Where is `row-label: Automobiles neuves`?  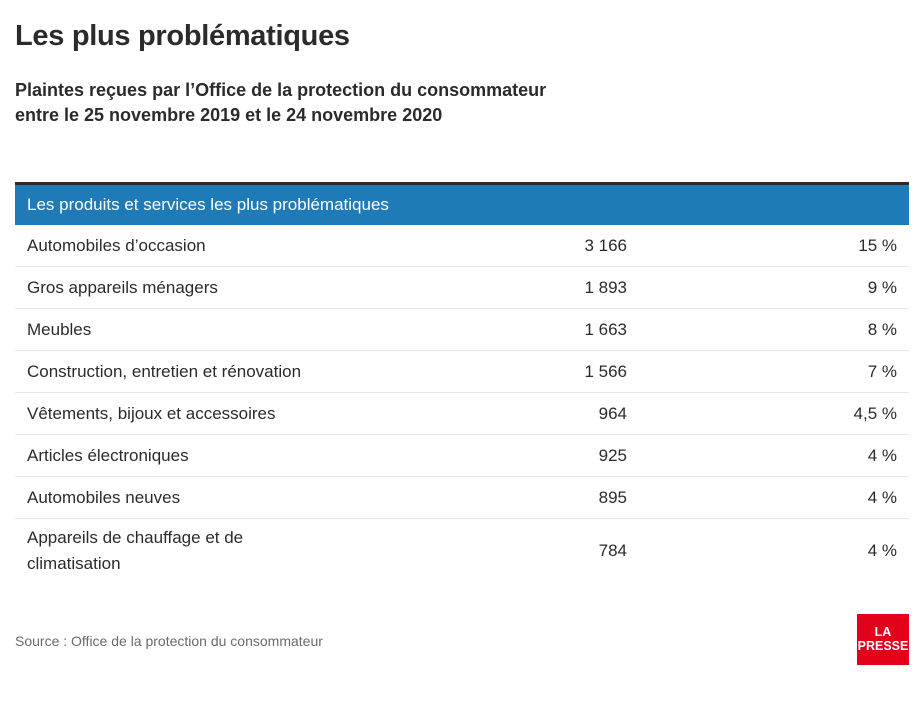
row-label: Automobiles neuves is located at coordinates (104, 497).